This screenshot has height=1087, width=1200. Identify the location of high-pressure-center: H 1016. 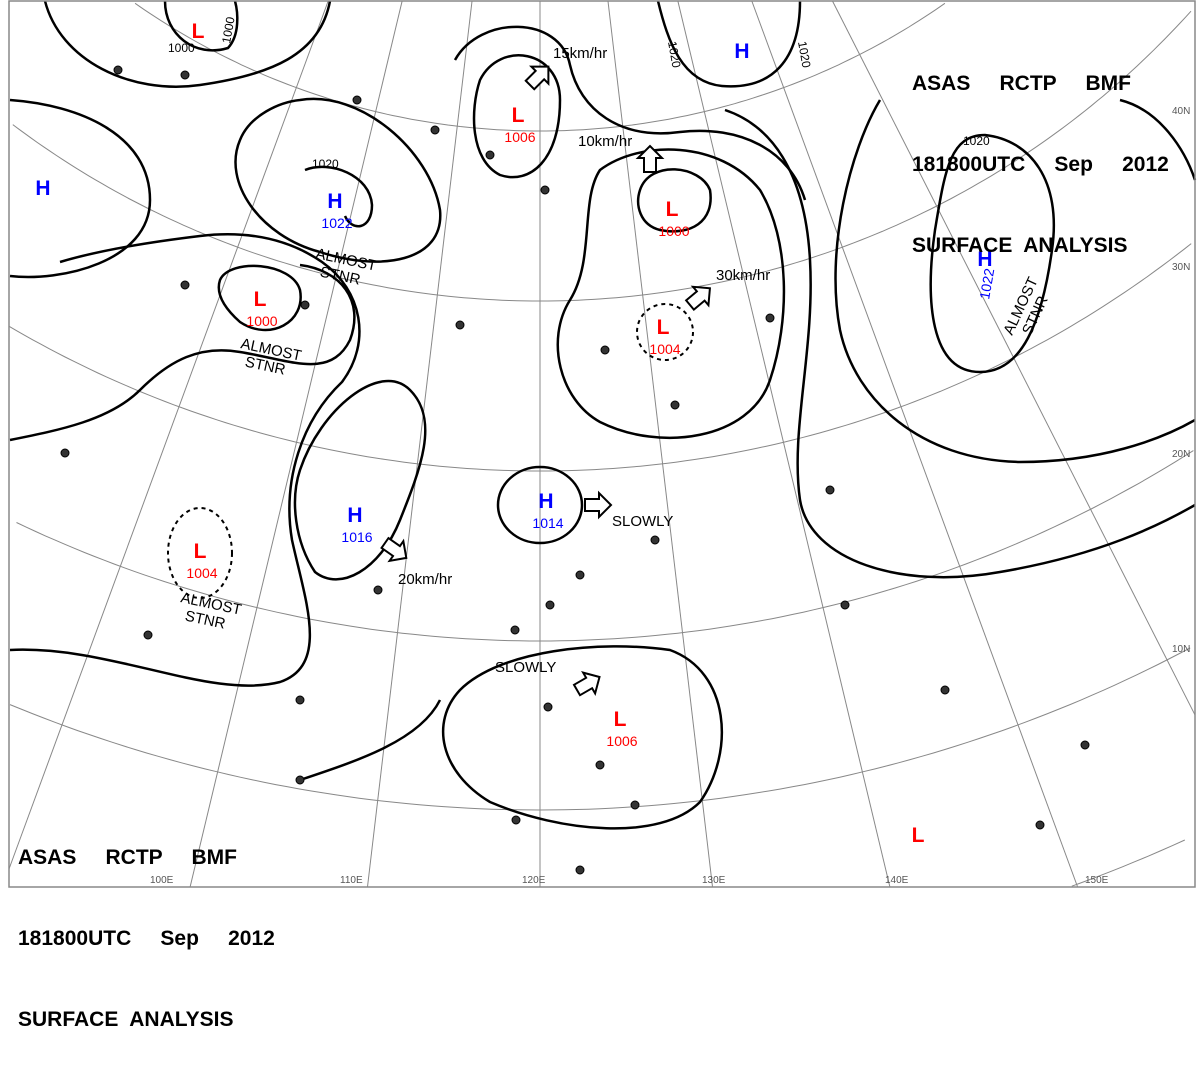
(356, 524).